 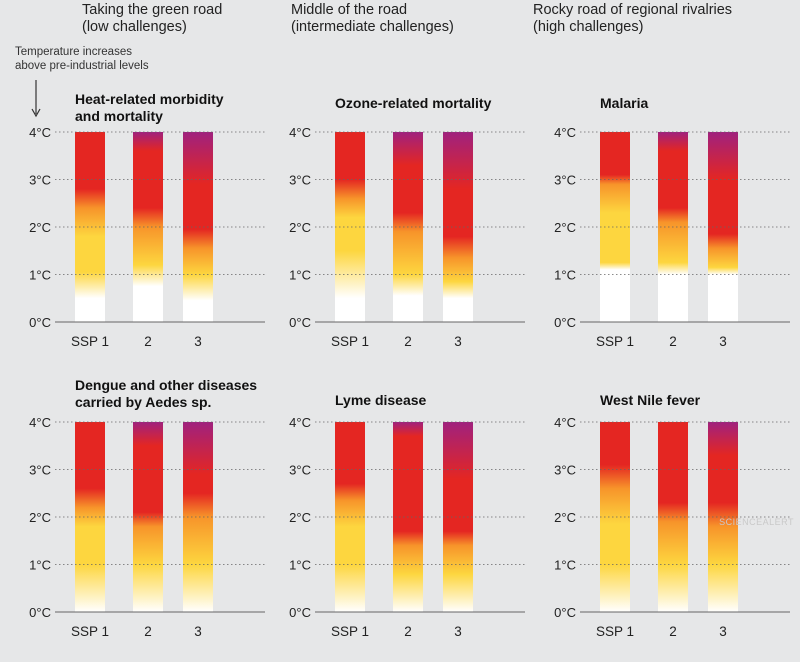 I want to click on chart-title-line: and mortality, so click(x=119, y=116).